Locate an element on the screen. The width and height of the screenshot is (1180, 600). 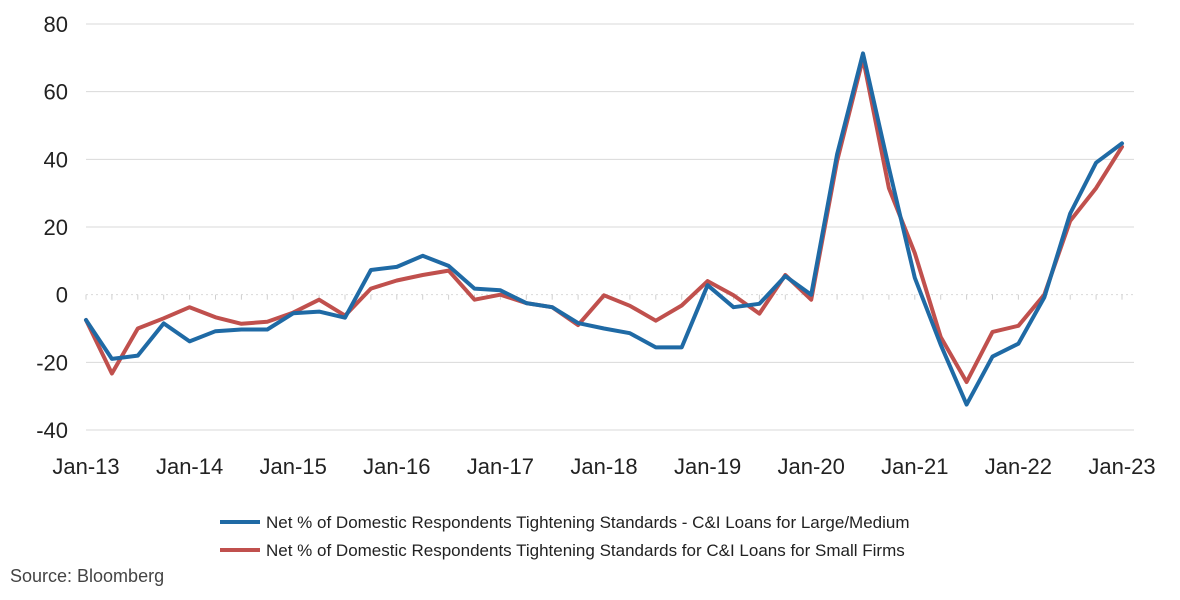
x-tick-label: Jan-23 is located at coordinates (1121, 466).